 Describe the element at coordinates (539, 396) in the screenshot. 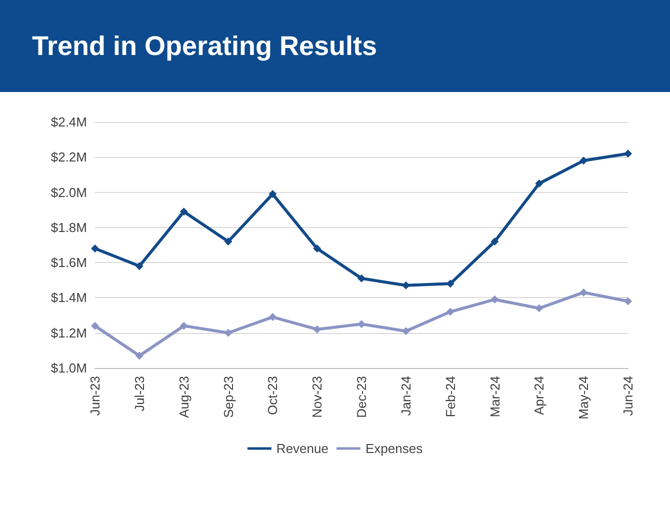

I see `x-tick-label: Apr-24` at that location.